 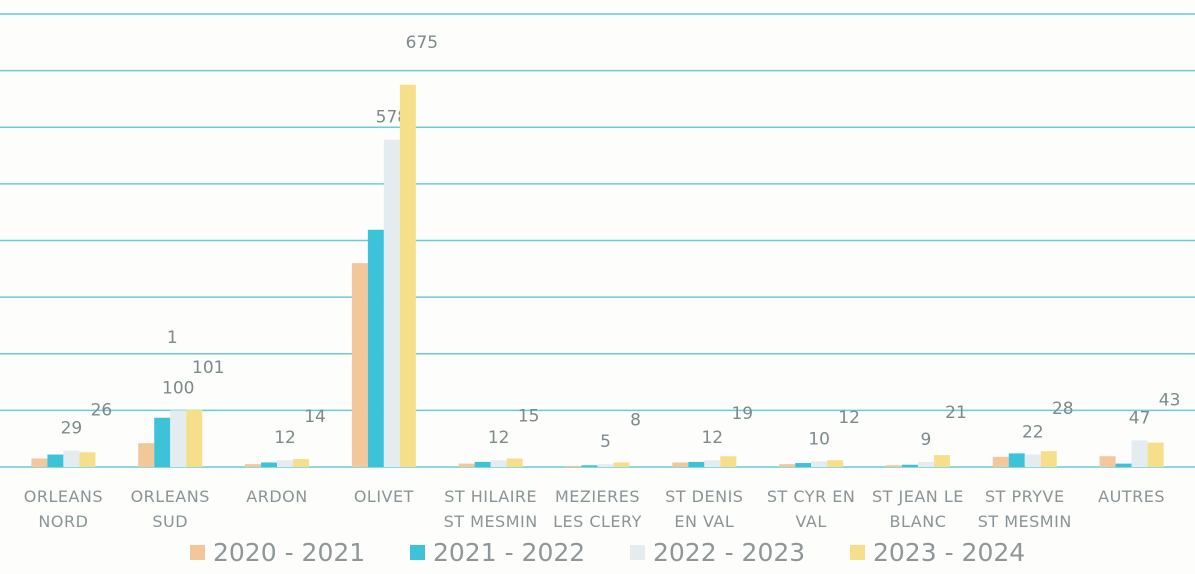 What do you see at coordinates (315, 417) in the screenshot?
I see `data-label: 14` at bounding box center [315, 417].